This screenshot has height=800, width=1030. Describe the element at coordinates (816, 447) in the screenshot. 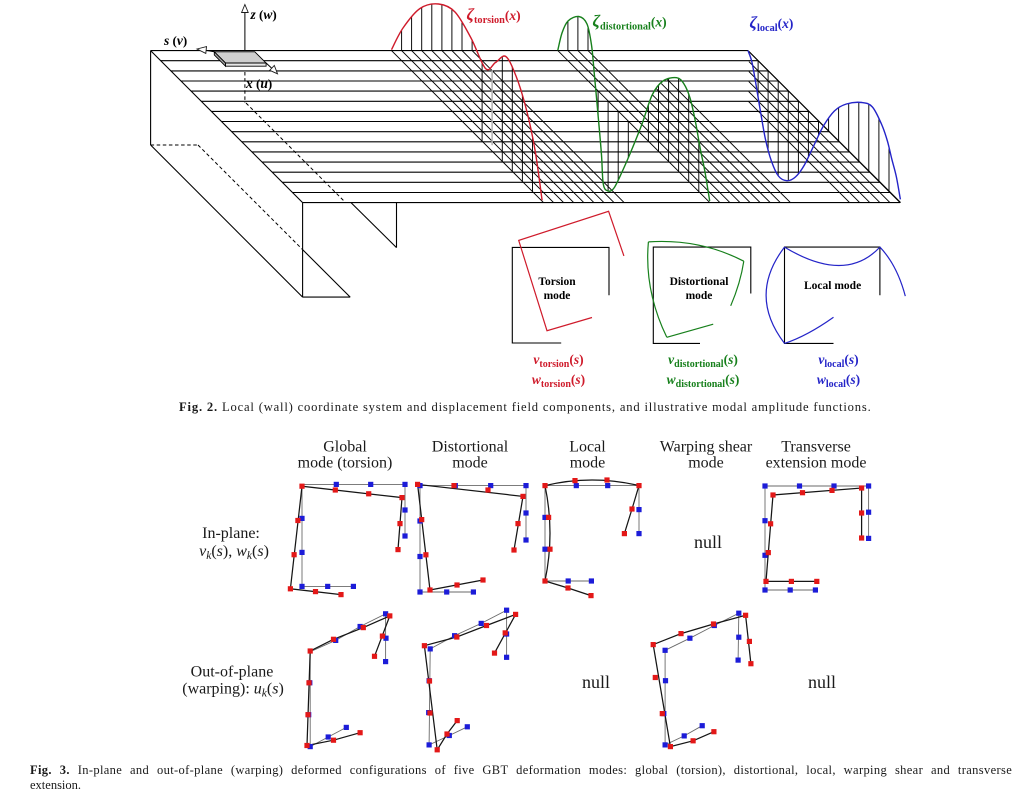

I see `svg-text: Transverse` at that location.